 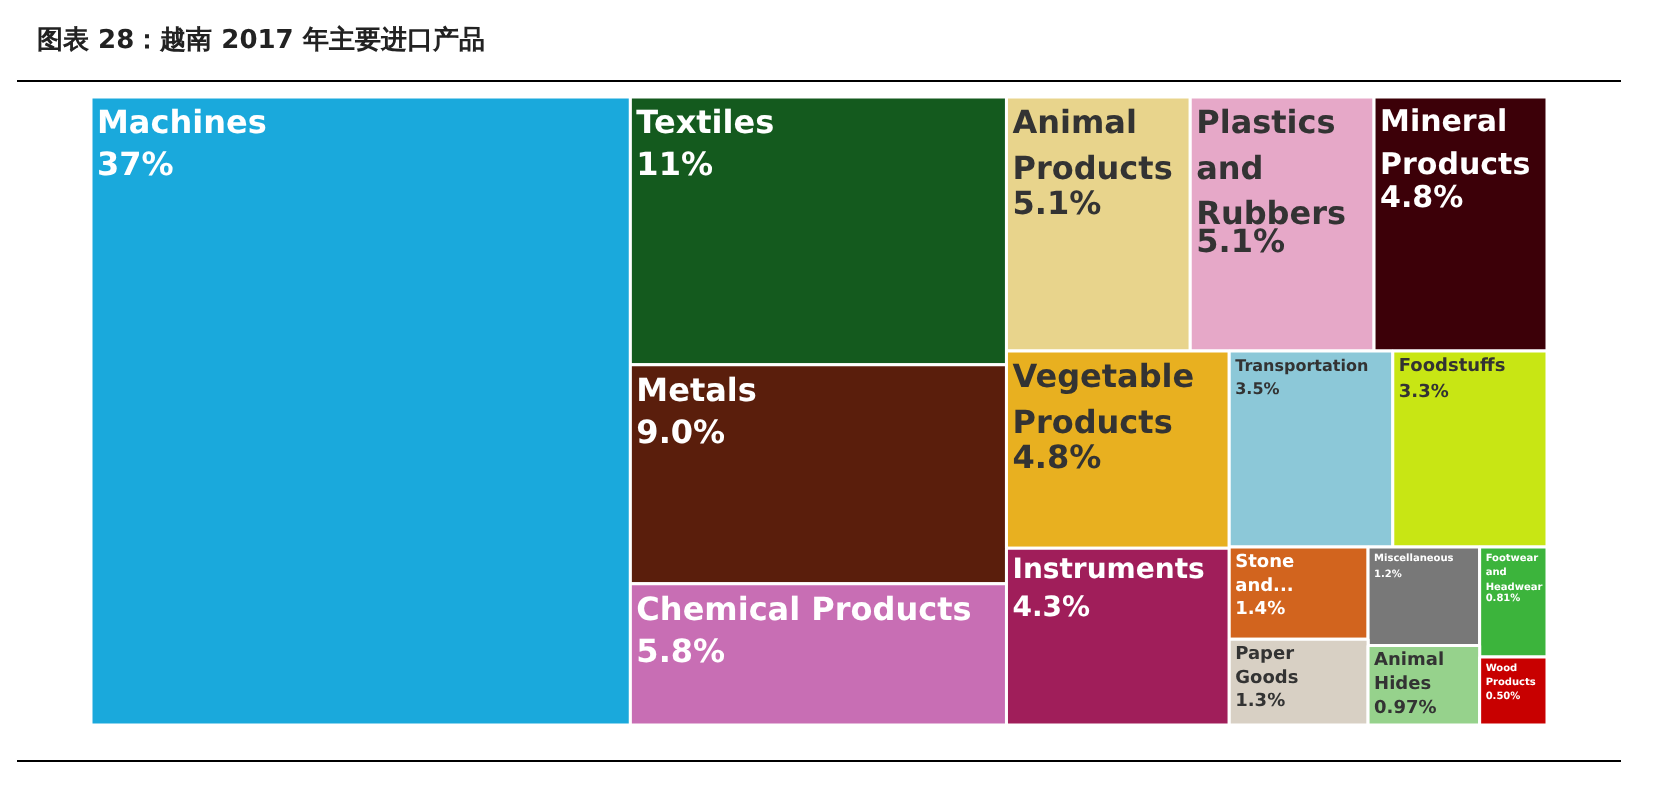 What do you see at coordinates (1409, 673) in the screenshot?
I see `category-label: Animal Hides` at bounding box center [1409, 673].